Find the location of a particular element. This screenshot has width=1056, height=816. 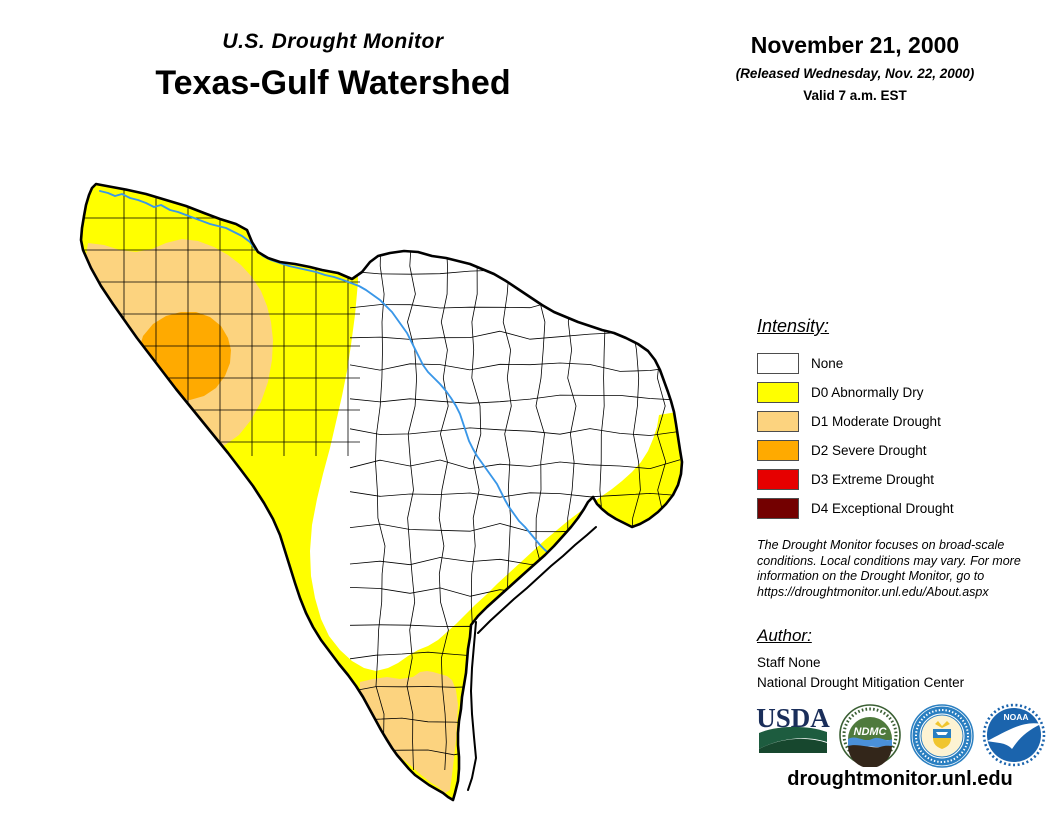

usda-swoosh is located at coordinates (793, 745).